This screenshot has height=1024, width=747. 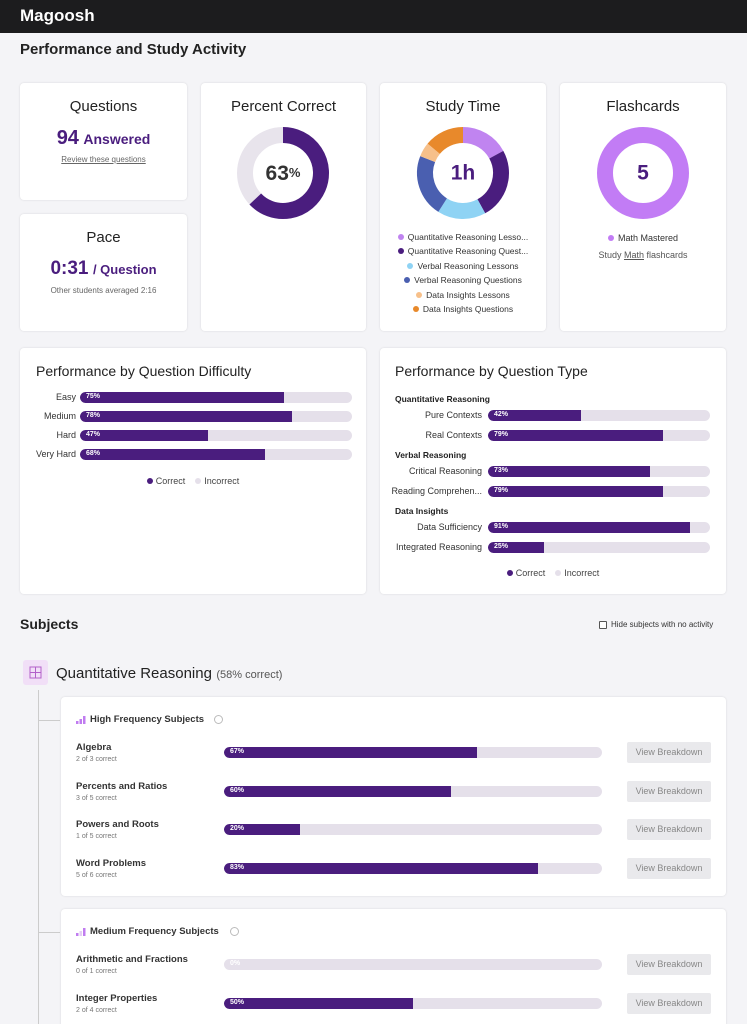 What do you see at coordinates (463, 173) in the screenshot?
I see `donut: 1h` at bounding box center [463, 173].